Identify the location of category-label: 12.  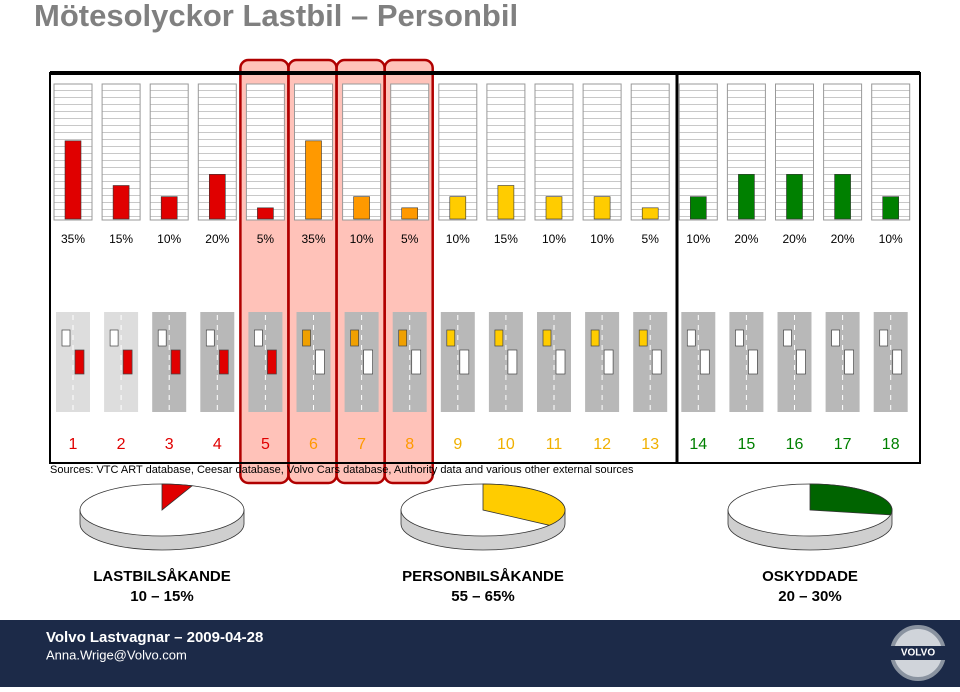
(602, 444).